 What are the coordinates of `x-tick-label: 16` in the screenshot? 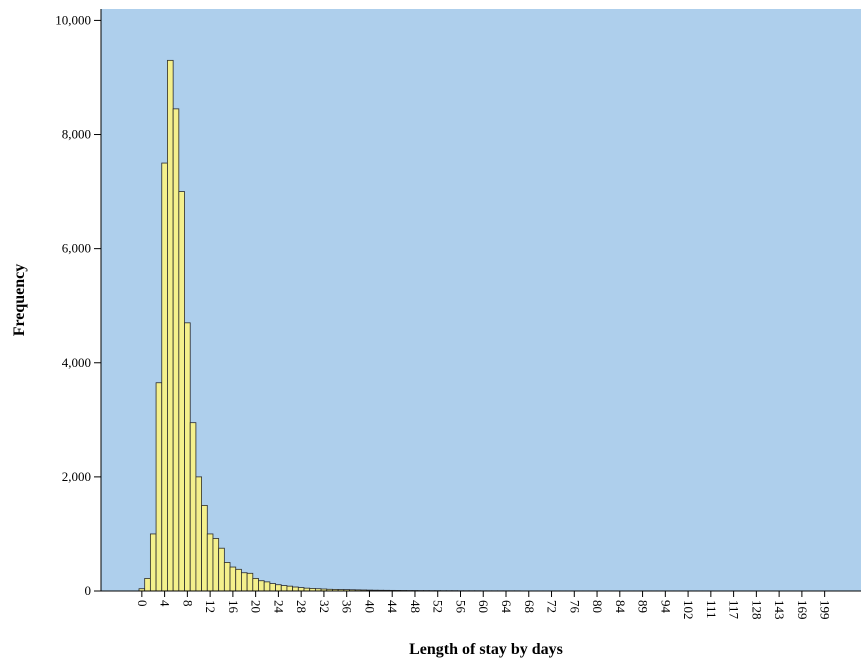 It's located at (233, 607).